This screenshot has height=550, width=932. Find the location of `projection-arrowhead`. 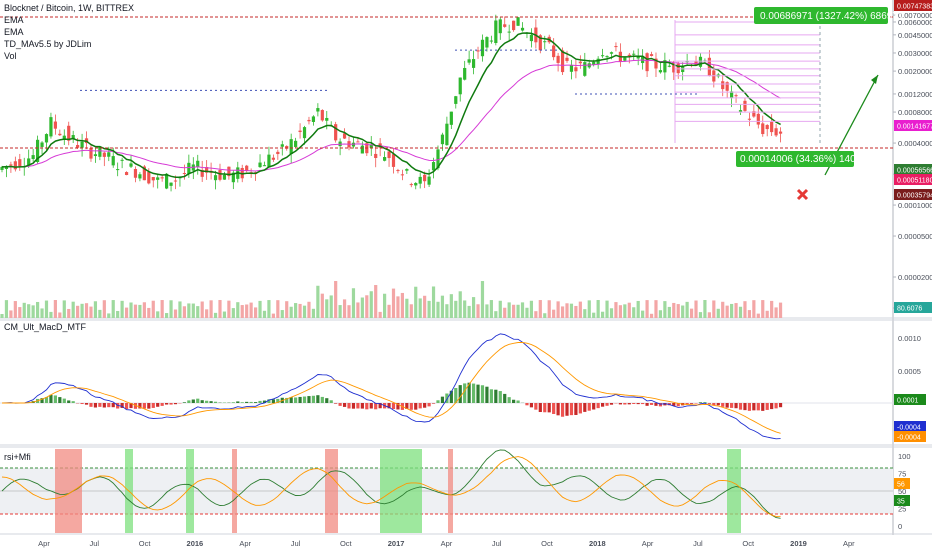

projection-arrowhead is located at coordinates (874, 79).